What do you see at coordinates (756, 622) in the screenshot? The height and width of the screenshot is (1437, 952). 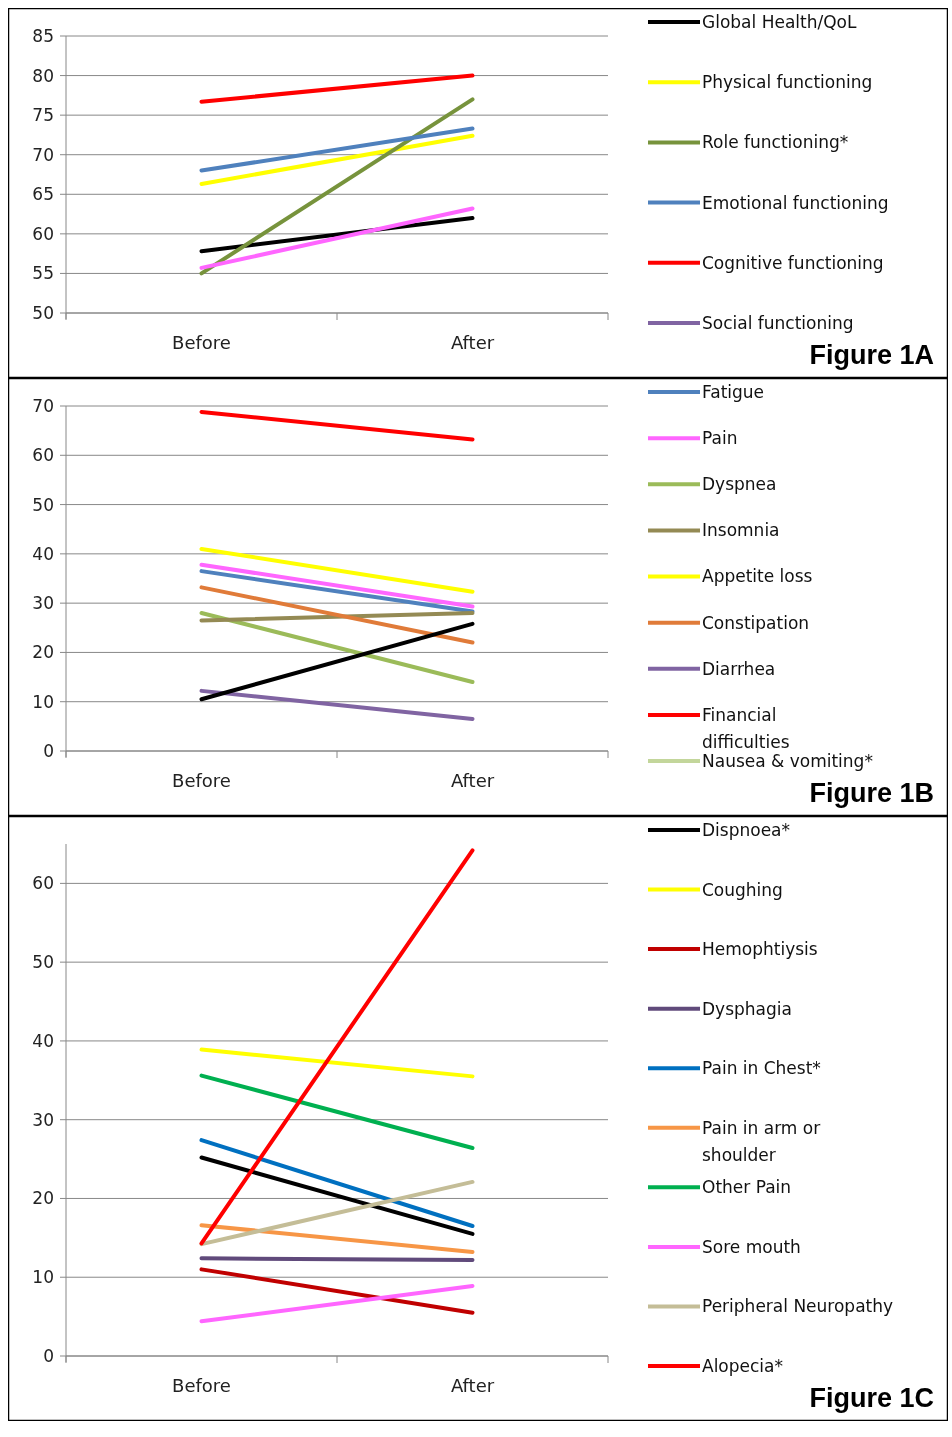 I see `legend-label: Constipation` at bounding box center [756, 622].